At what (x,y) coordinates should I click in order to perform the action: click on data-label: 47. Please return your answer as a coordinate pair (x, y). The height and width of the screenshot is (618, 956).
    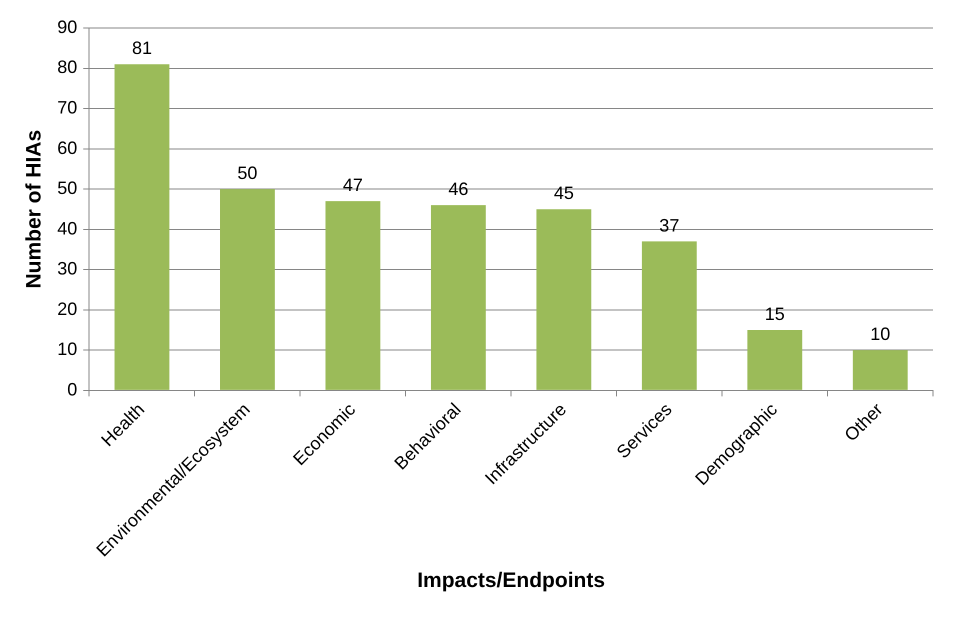
    Looking at the image, I should click on (352, 185).